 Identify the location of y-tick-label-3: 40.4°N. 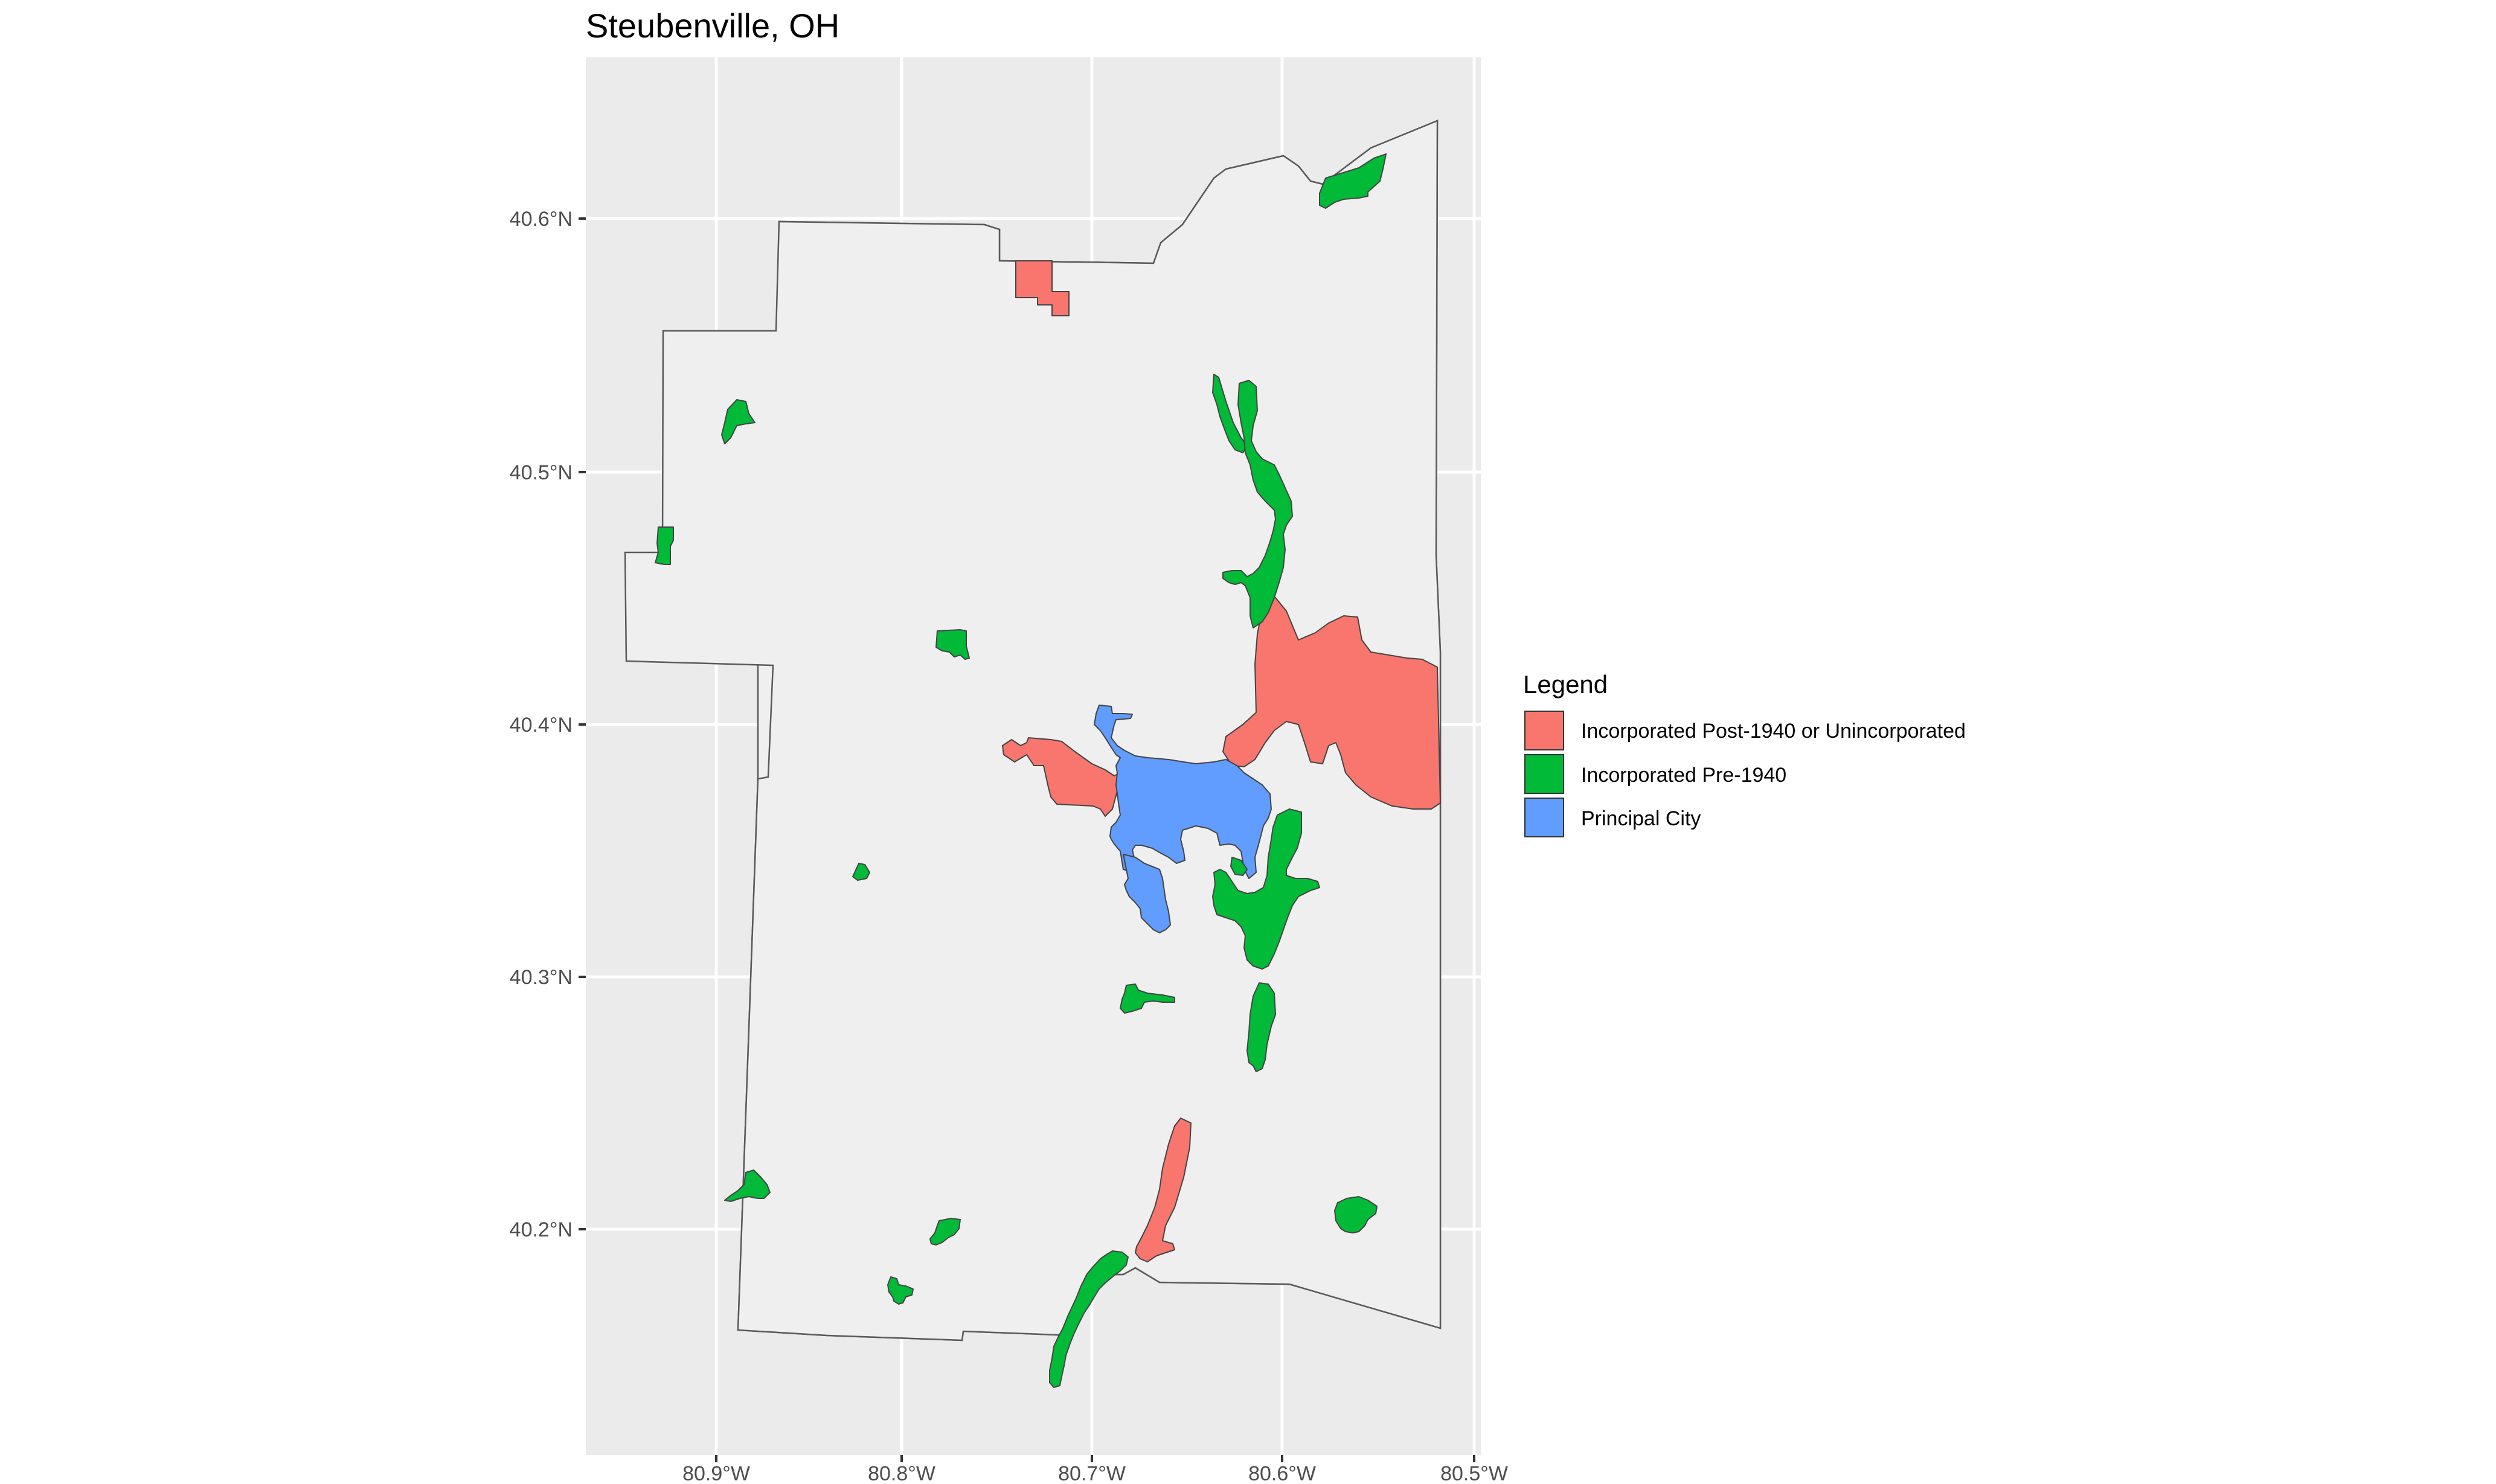
(541, 725).